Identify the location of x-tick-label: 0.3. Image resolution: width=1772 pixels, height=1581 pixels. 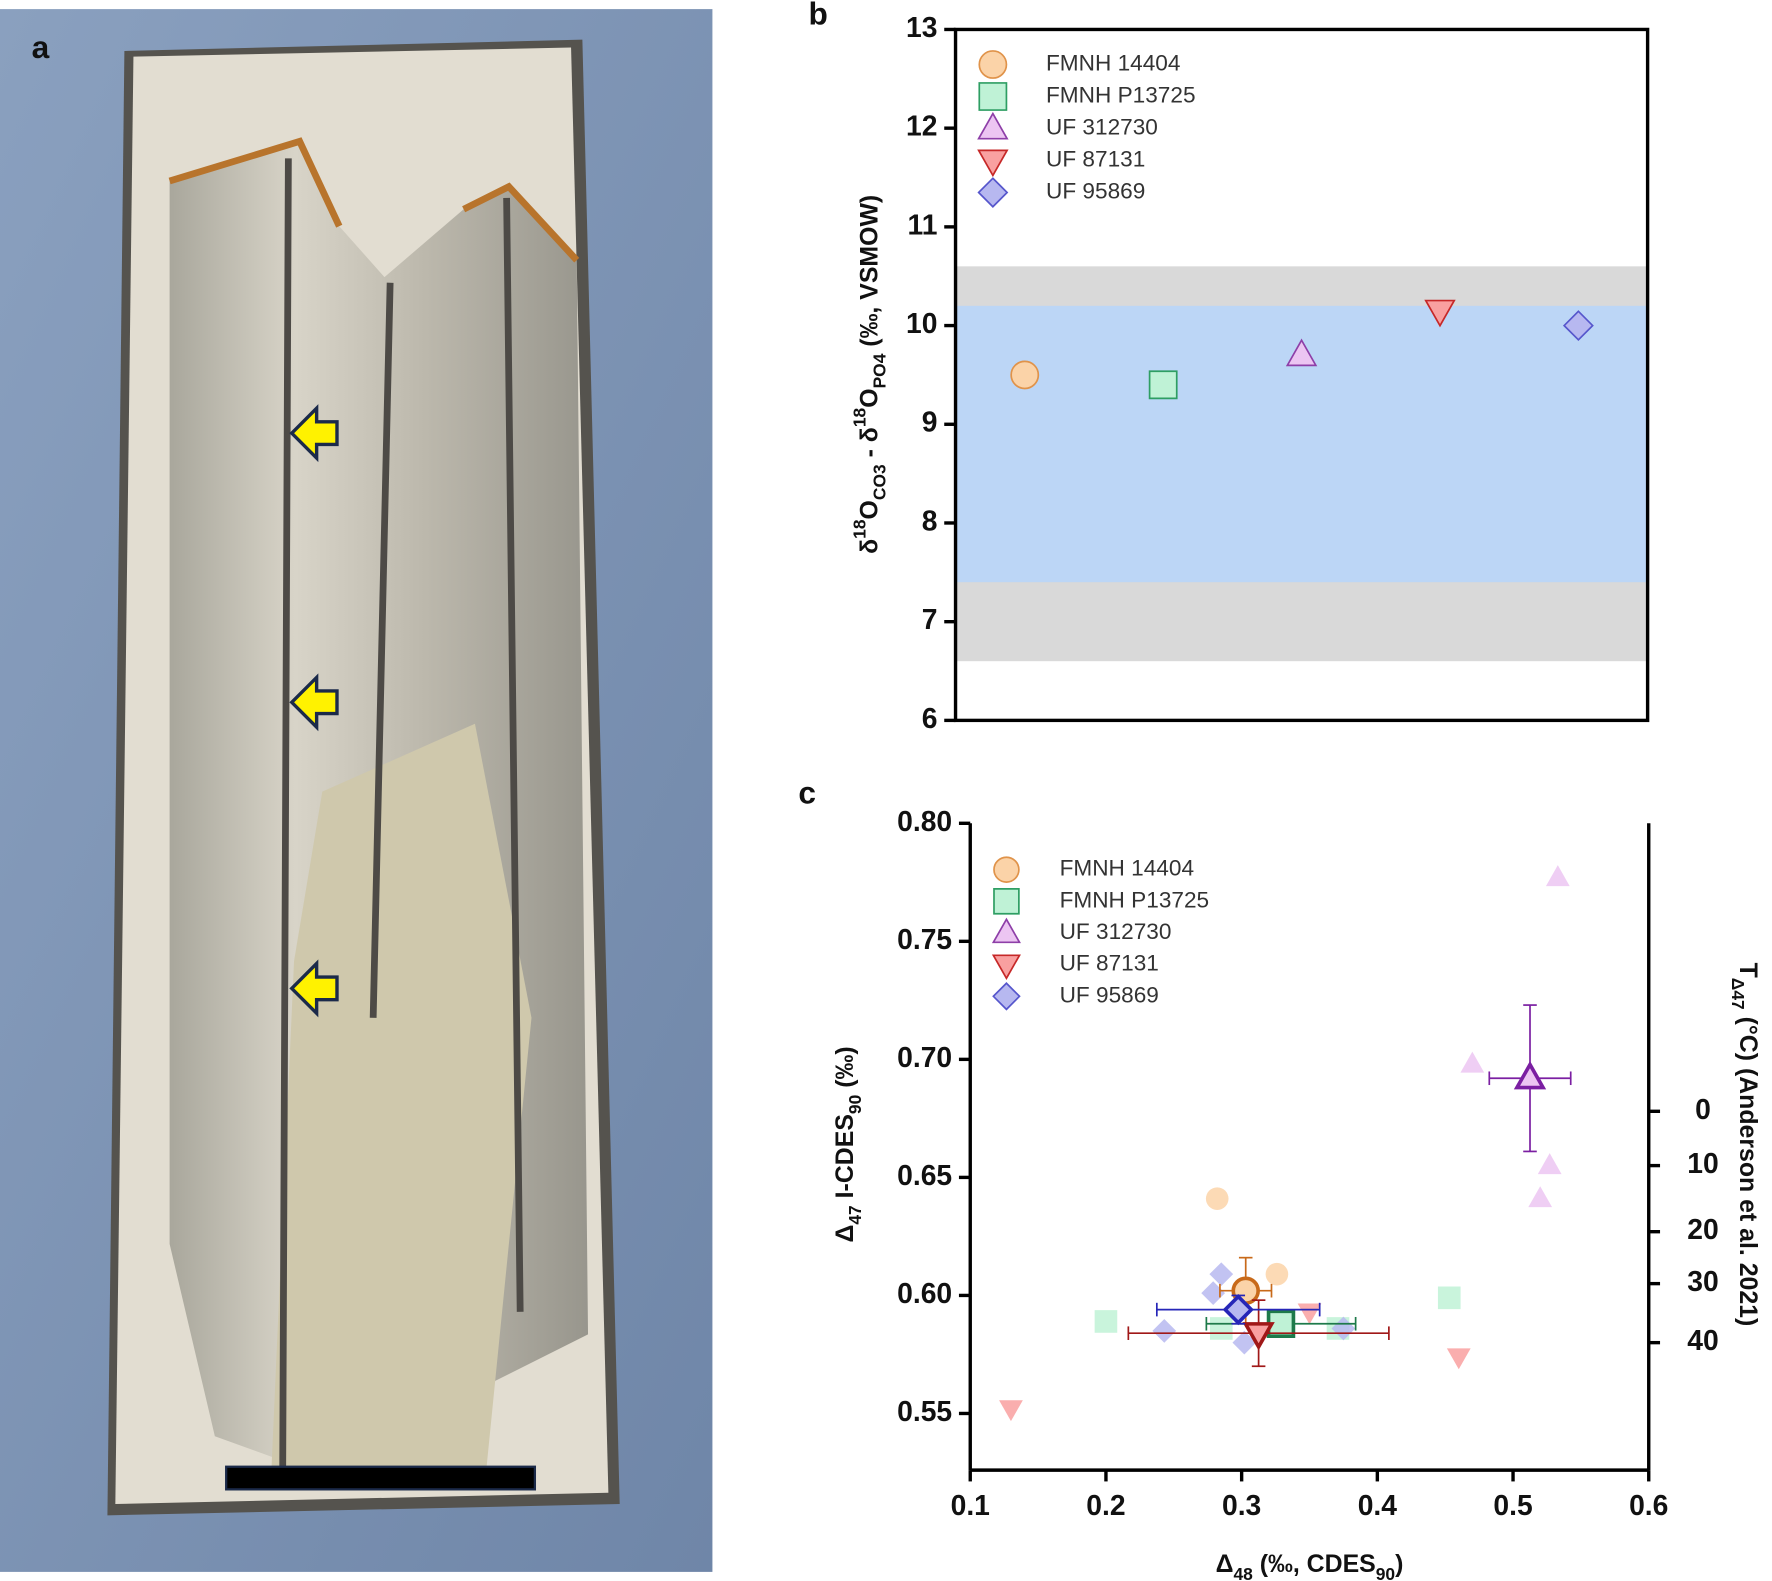
(1241, 1505).